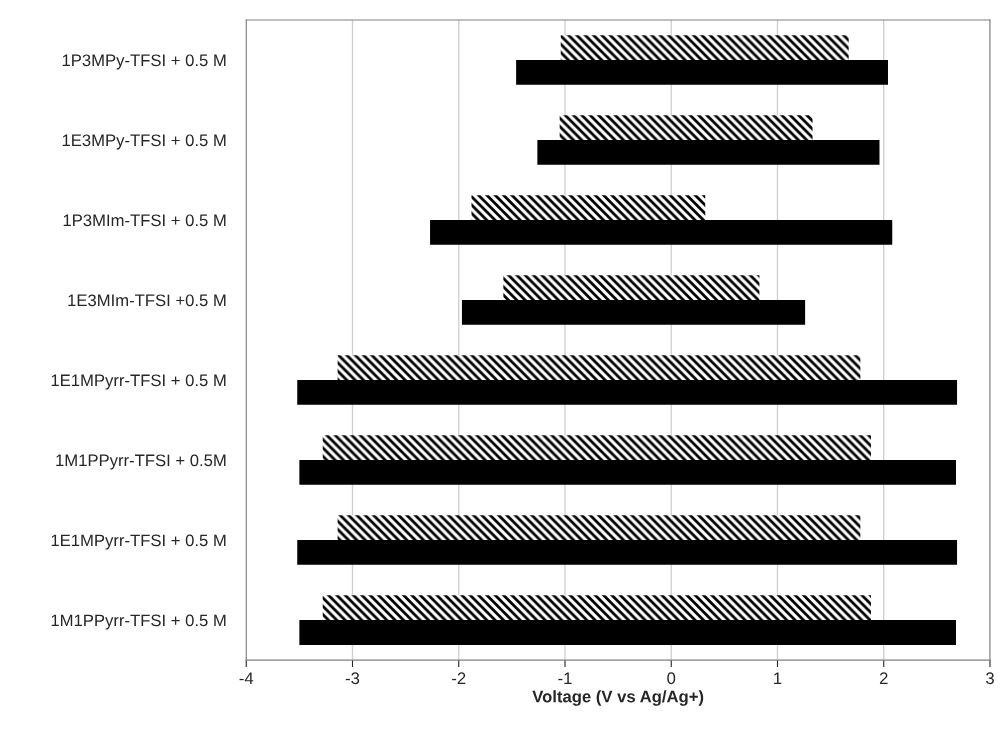 This screenshot has height=740, width=1001. Describe the element at coordinates (141, 462) in the screenshot. I see `y-tick-label: 1M1PPyrr-TFSI + 0.5M` at that location.